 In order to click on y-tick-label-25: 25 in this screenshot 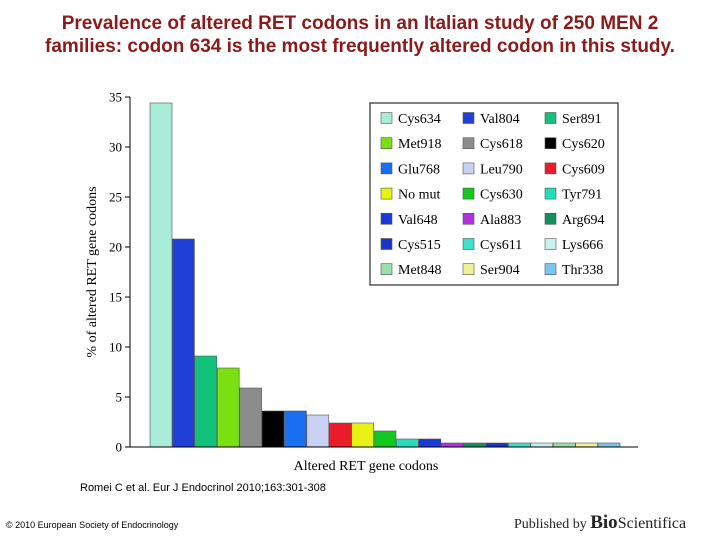, I will do `click(115, 197)`.